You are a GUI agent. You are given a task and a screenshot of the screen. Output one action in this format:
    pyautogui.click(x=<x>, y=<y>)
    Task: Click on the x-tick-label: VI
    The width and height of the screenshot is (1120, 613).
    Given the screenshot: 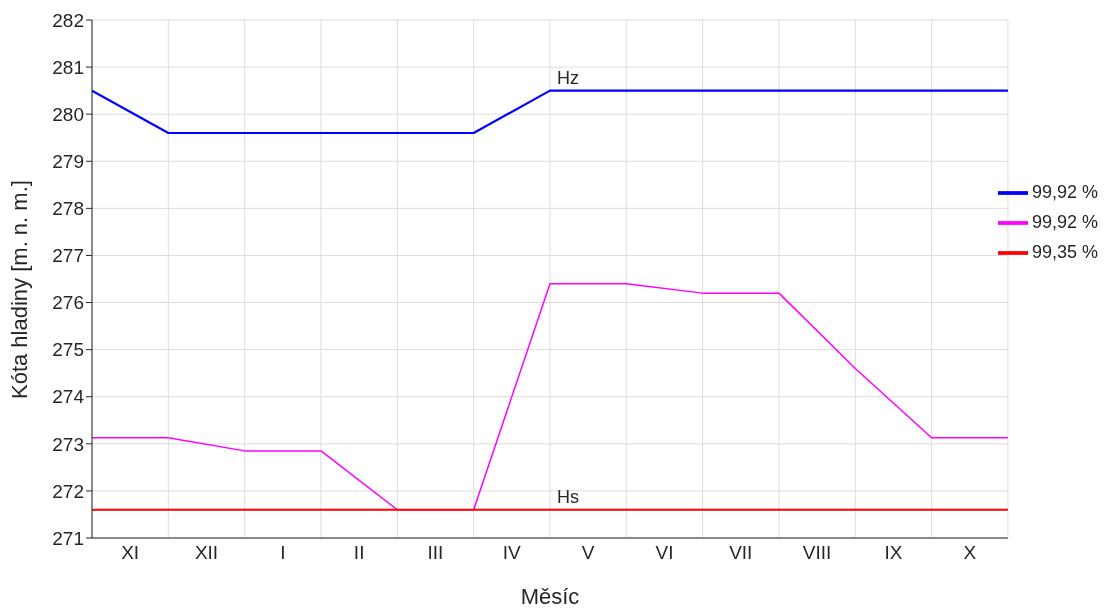 What is the action you would take?
    pyautogui.click(x=664, y=553)
    